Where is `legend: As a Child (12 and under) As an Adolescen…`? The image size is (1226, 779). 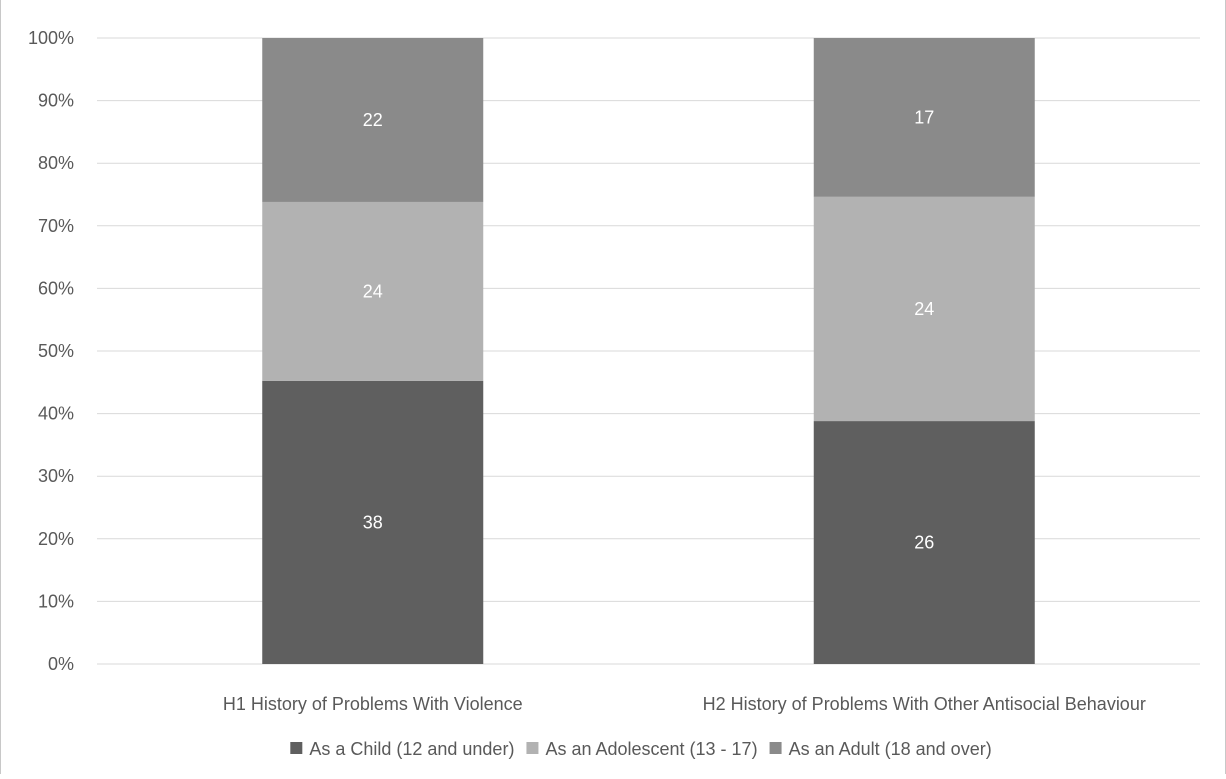
legend: As a Child (12 and under) As an Adolescen… is located at coordinates (641, 749).